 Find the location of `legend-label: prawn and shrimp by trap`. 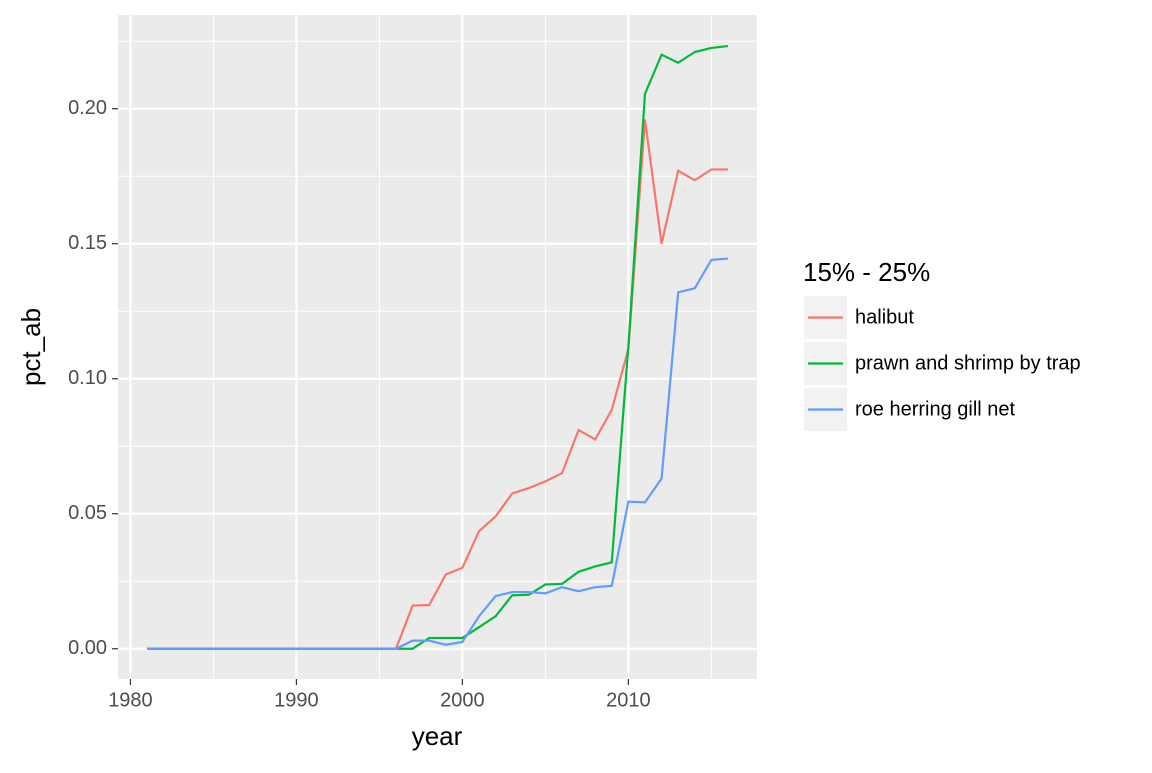

legend-label: prawn and shrimp by trap is located at coordinates (968, 363).